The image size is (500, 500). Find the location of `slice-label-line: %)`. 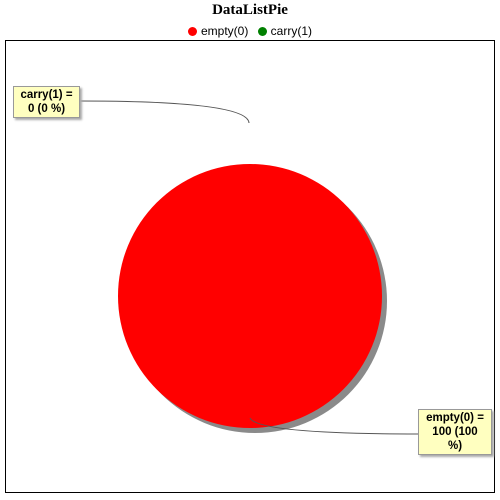

slice-label-line: %) is located at coordinates (455, 446).